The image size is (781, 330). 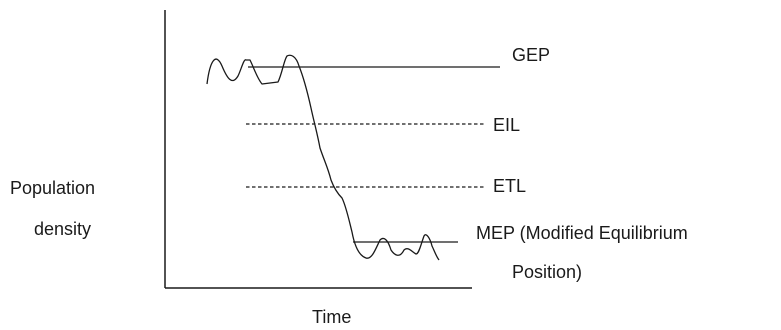 I want to click on etl-label: ETL, so click(x=509, y=186).